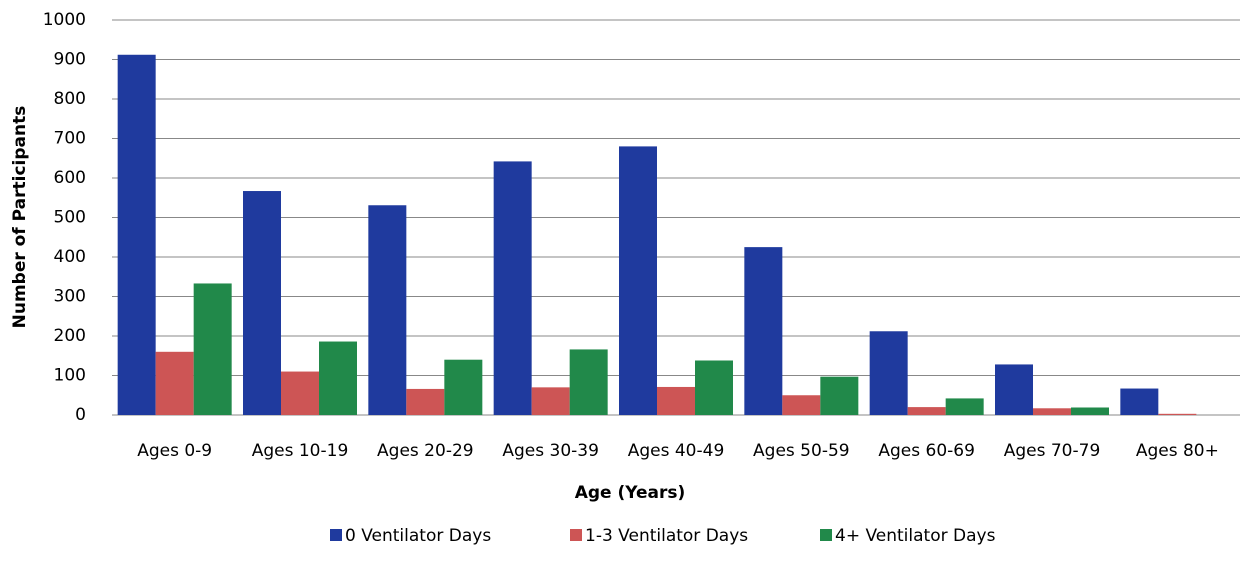 The width and height of the screenshot is (1258, 575). I want to click on x-tick-label: Ages 10-19, so click(300, 451).